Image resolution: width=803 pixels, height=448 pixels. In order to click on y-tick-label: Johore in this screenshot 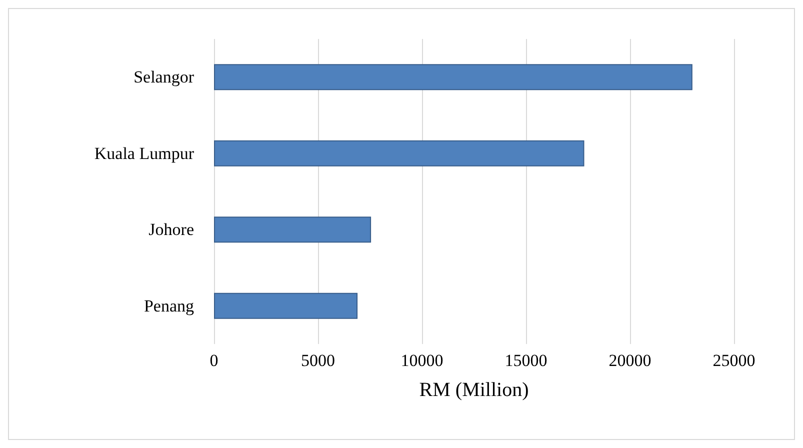, I will do `click(171, 230)`.